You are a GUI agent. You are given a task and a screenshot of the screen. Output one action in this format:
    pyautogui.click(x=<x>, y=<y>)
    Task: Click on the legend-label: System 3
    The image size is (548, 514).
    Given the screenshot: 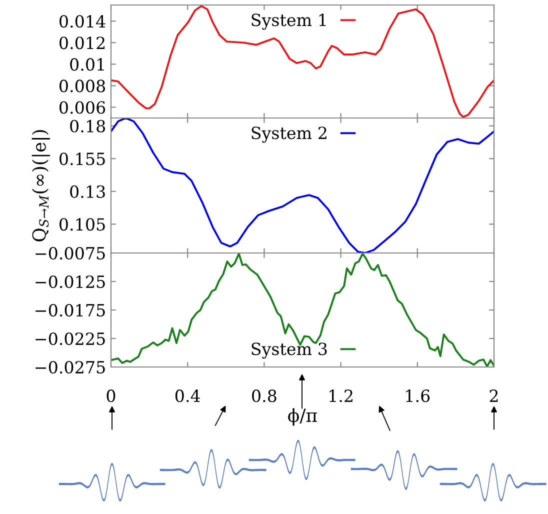 What is the action you would take?
    pyautogui.click(x=289, y=350)
    